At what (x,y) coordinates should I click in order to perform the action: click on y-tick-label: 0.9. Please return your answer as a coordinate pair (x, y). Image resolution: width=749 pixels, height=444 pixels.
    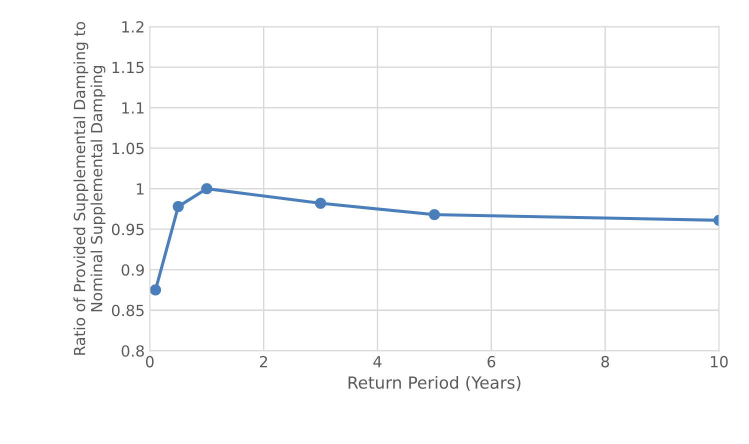
    Looking at the image, I should click on (133, 270).